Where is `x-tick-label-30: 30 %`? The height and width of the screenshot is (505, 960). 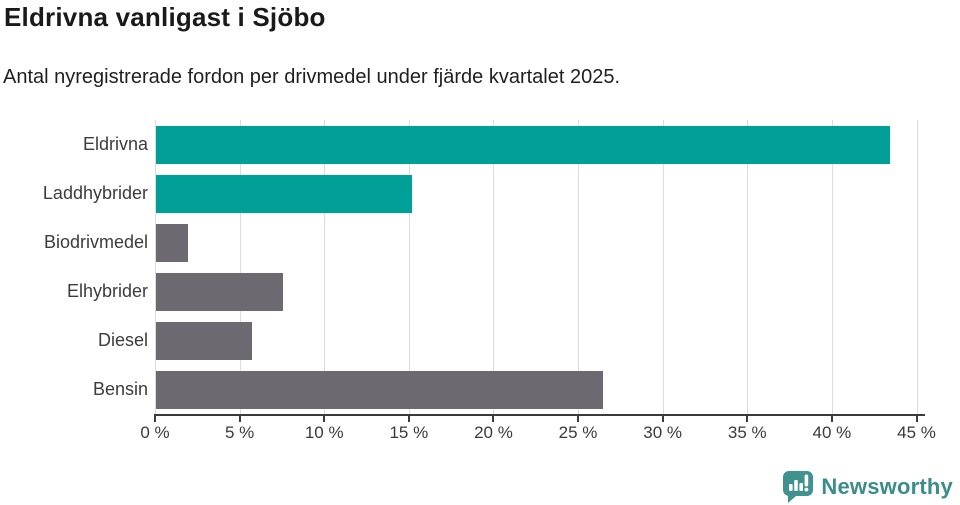
x-tick-label-30: 30 % is located at coordinates (663, 432).